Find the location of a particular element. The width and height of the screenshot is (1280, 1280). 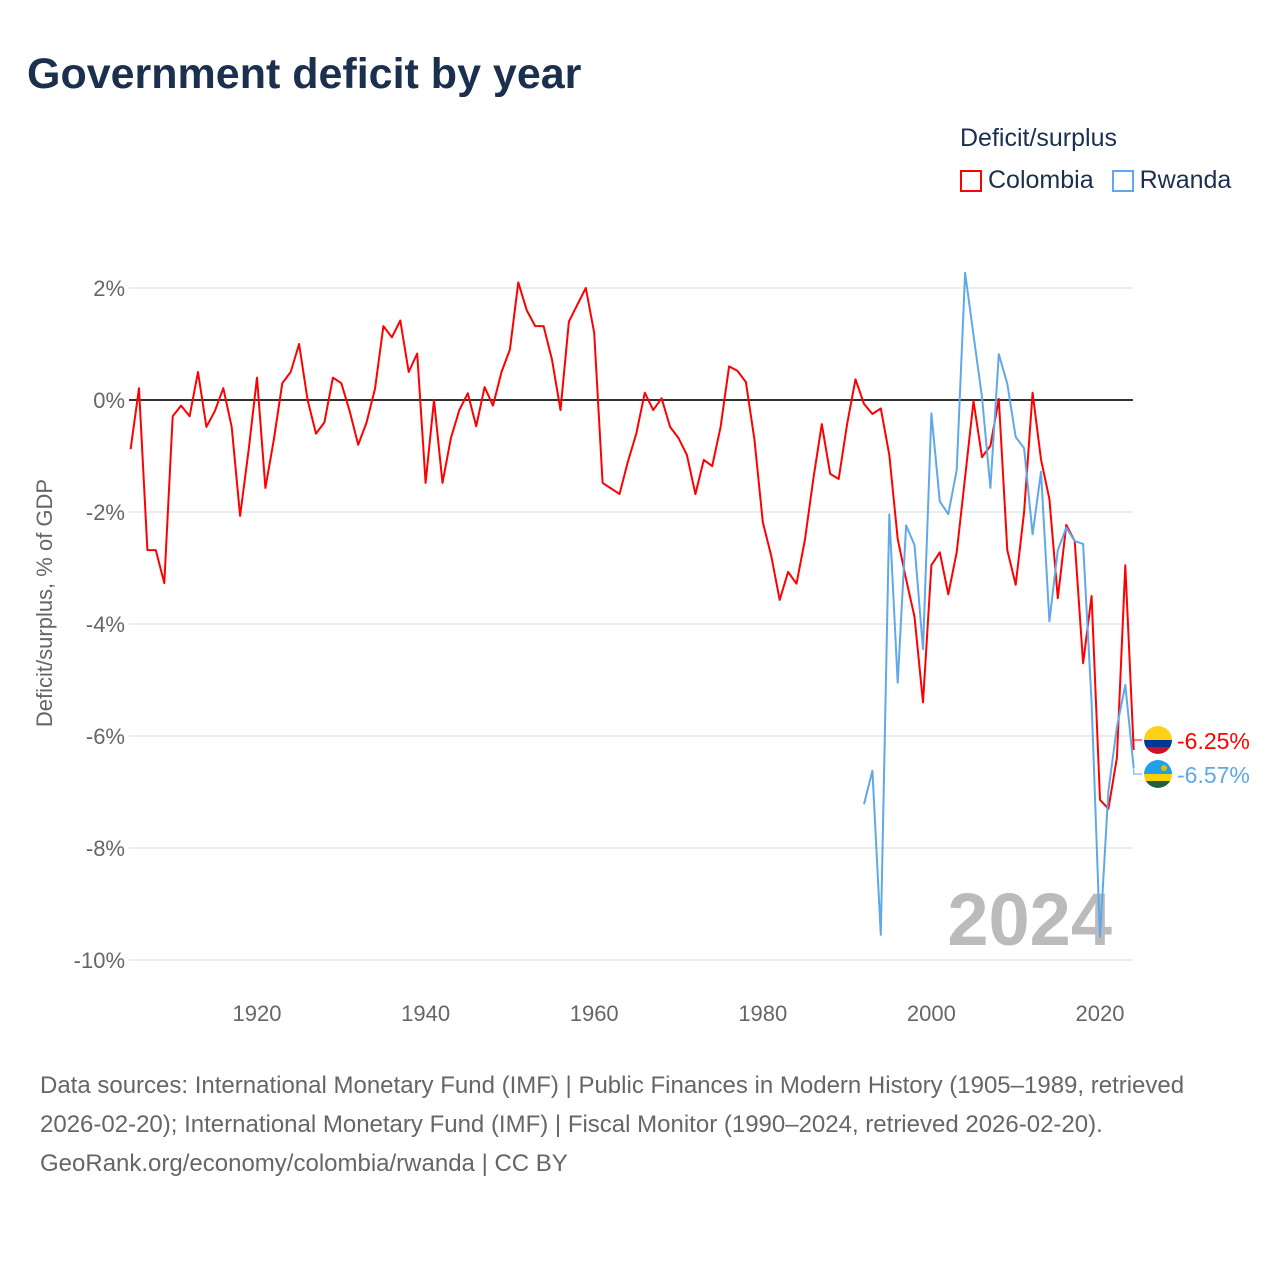

y-axis-label: Deficit/surplus, % of GDP is located at coordinates (44, 603).